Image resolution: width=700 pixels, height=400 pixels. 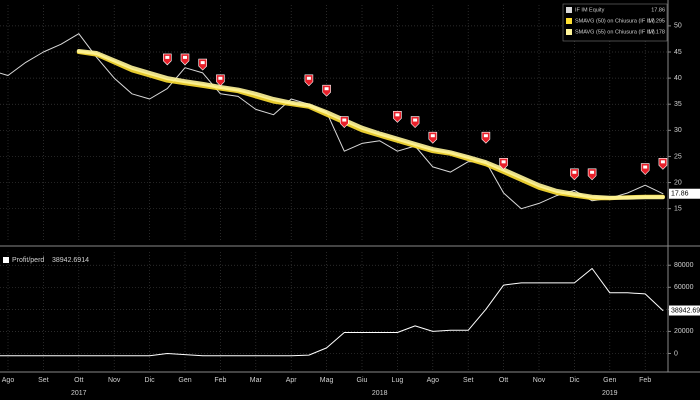 I want to click on legend-value: 17.178, so click(x=656, y=32).